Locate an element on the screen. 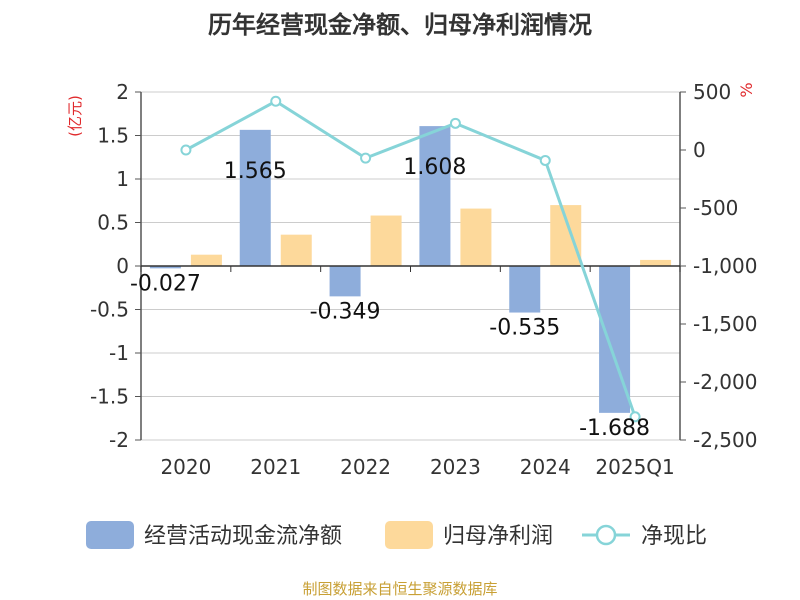  left-tick-label: 2 is located at coordinates (122, 92).